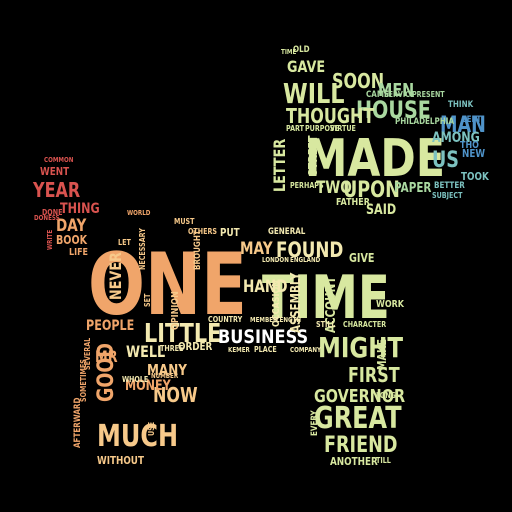 The image size is (512, 512). I want to click on word-many: MANY, so click(167, 371).